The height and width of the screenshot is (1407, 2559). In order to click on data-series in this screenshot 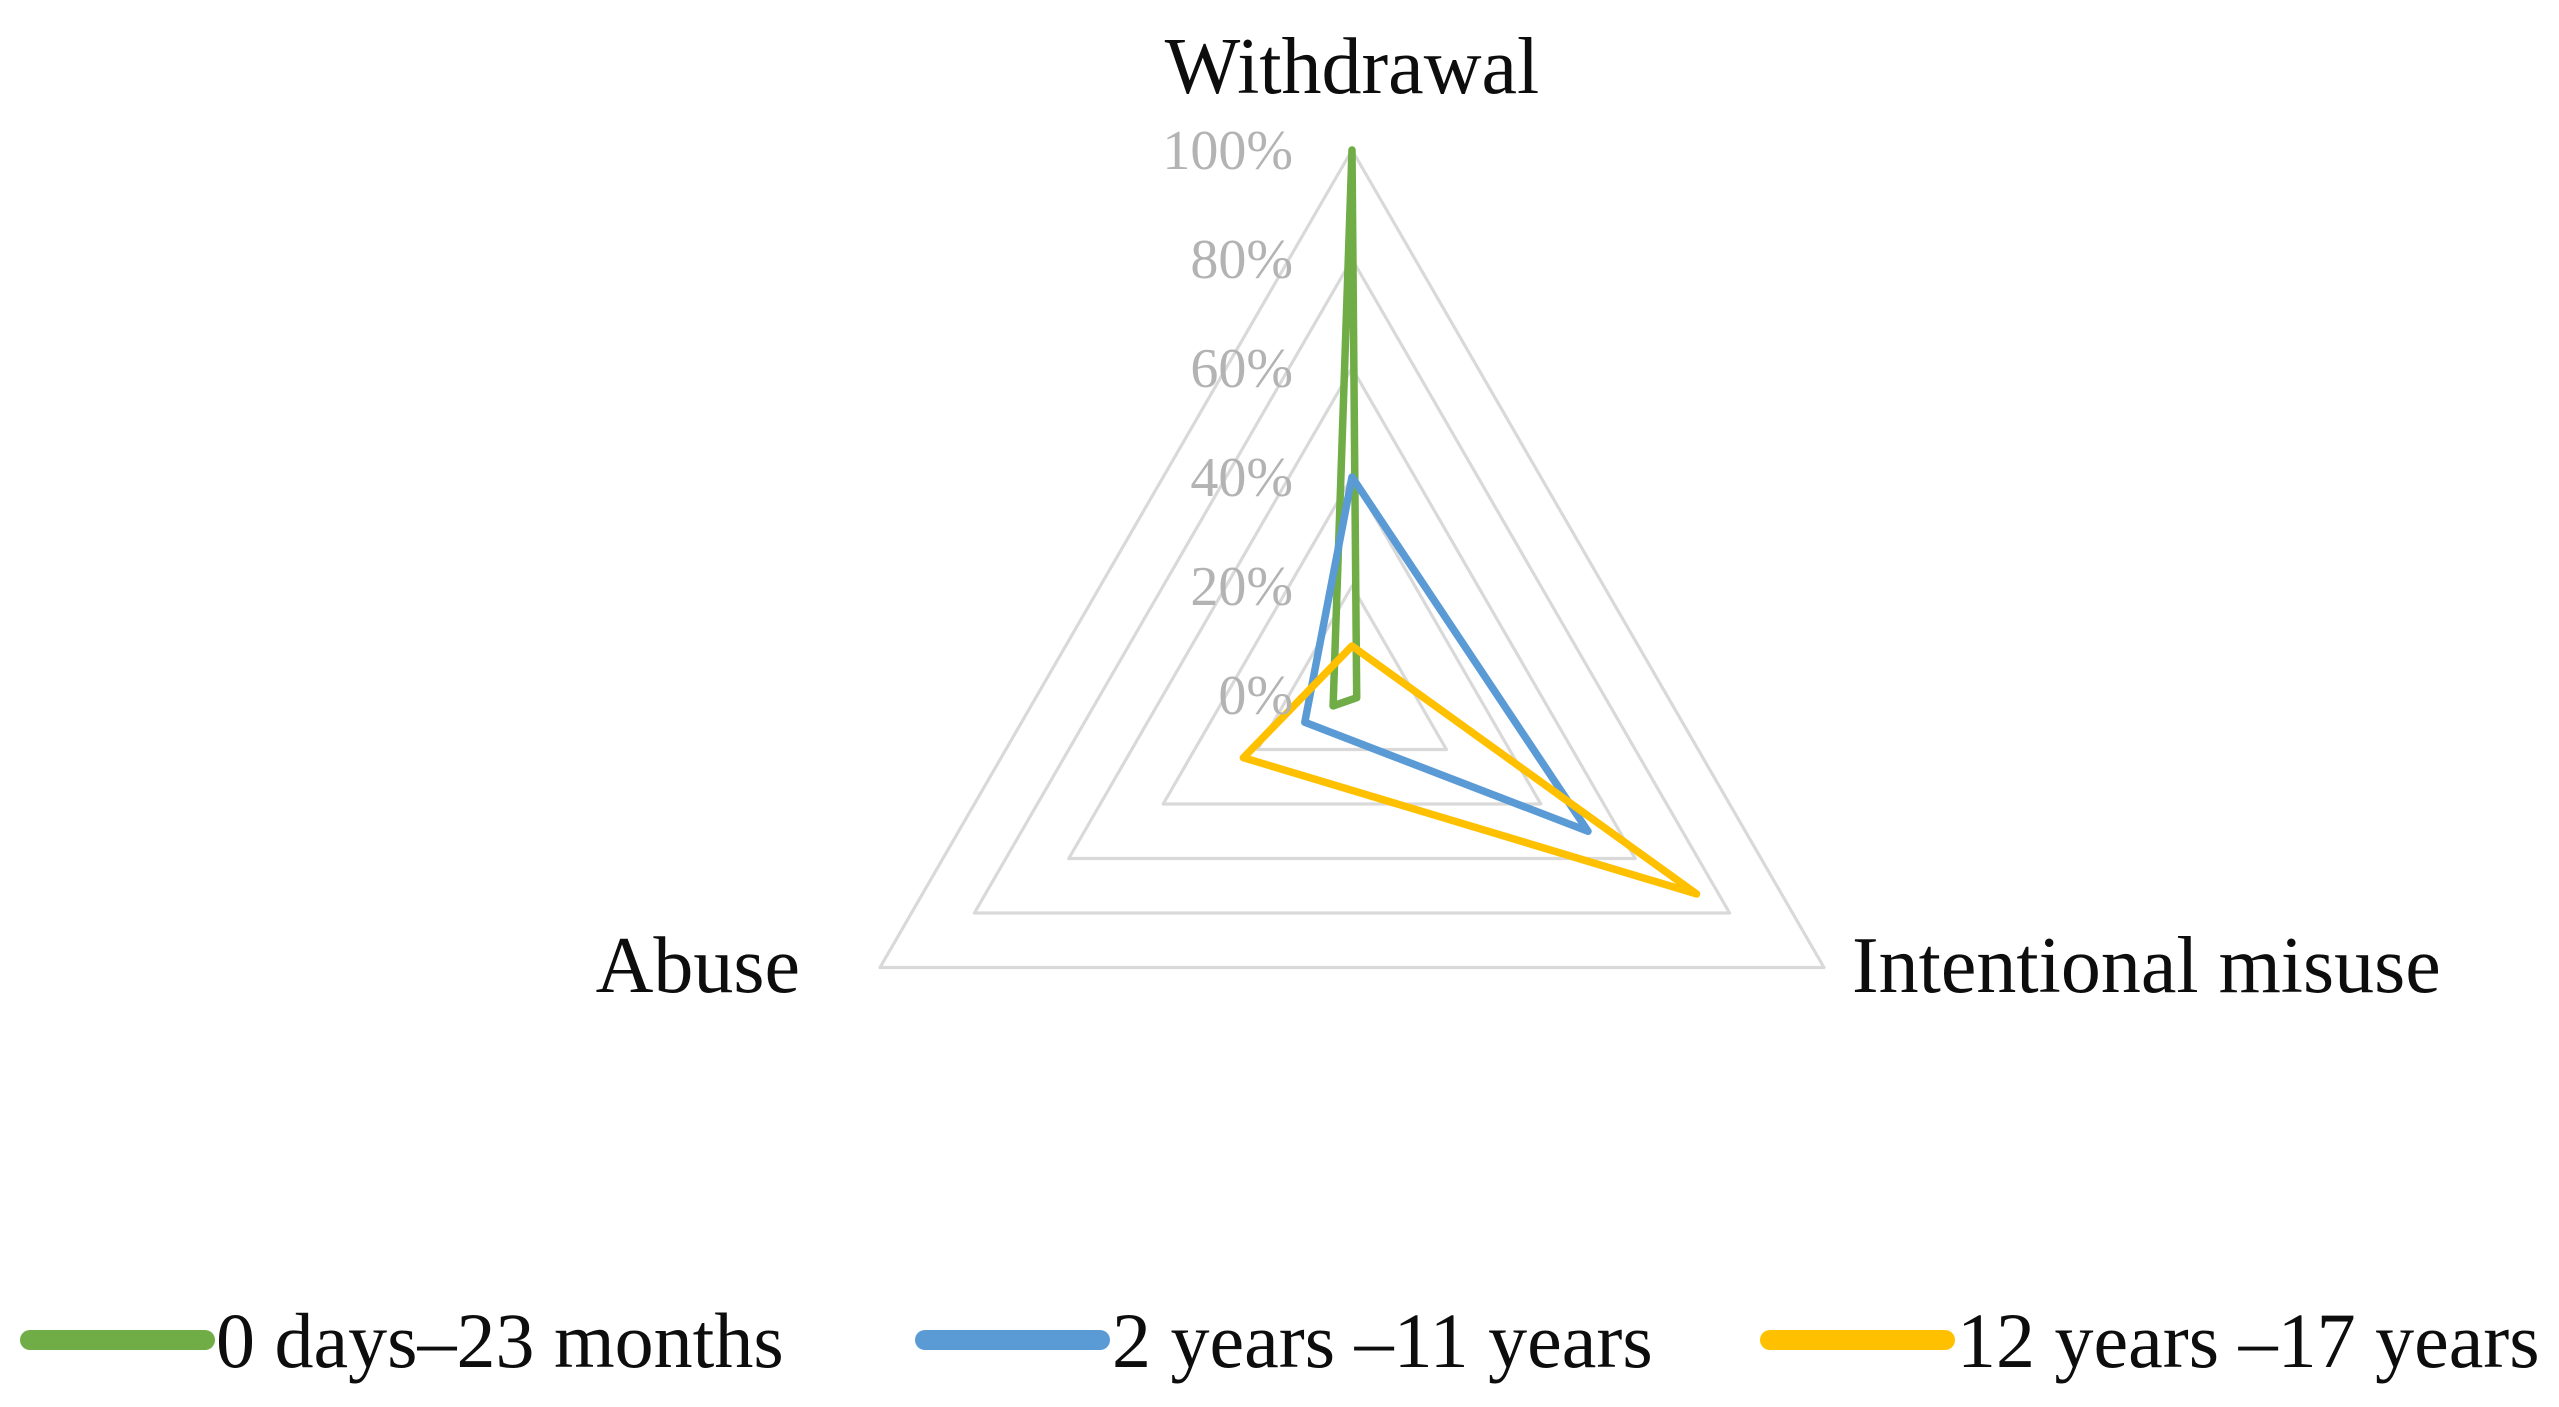, I will do `click(1470, 522)`.